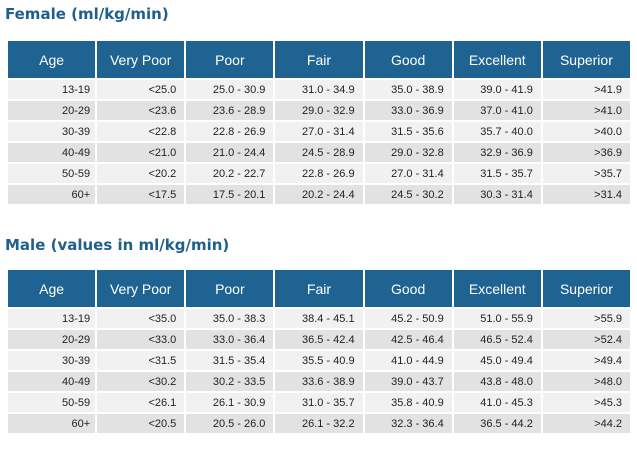 The height and width of the screenshot is (458, 637). I want to click on cell-excellent: 30.3 - 31.4, so click(497, 194).